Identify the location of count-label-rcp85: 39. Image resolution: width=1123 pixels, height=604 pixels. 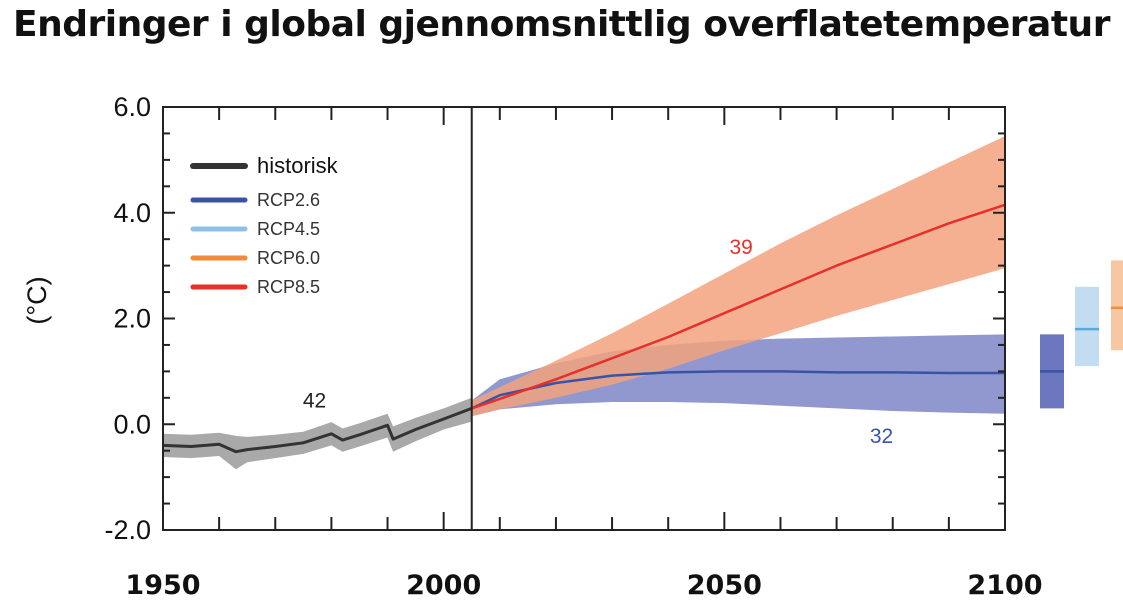
(740, 247).